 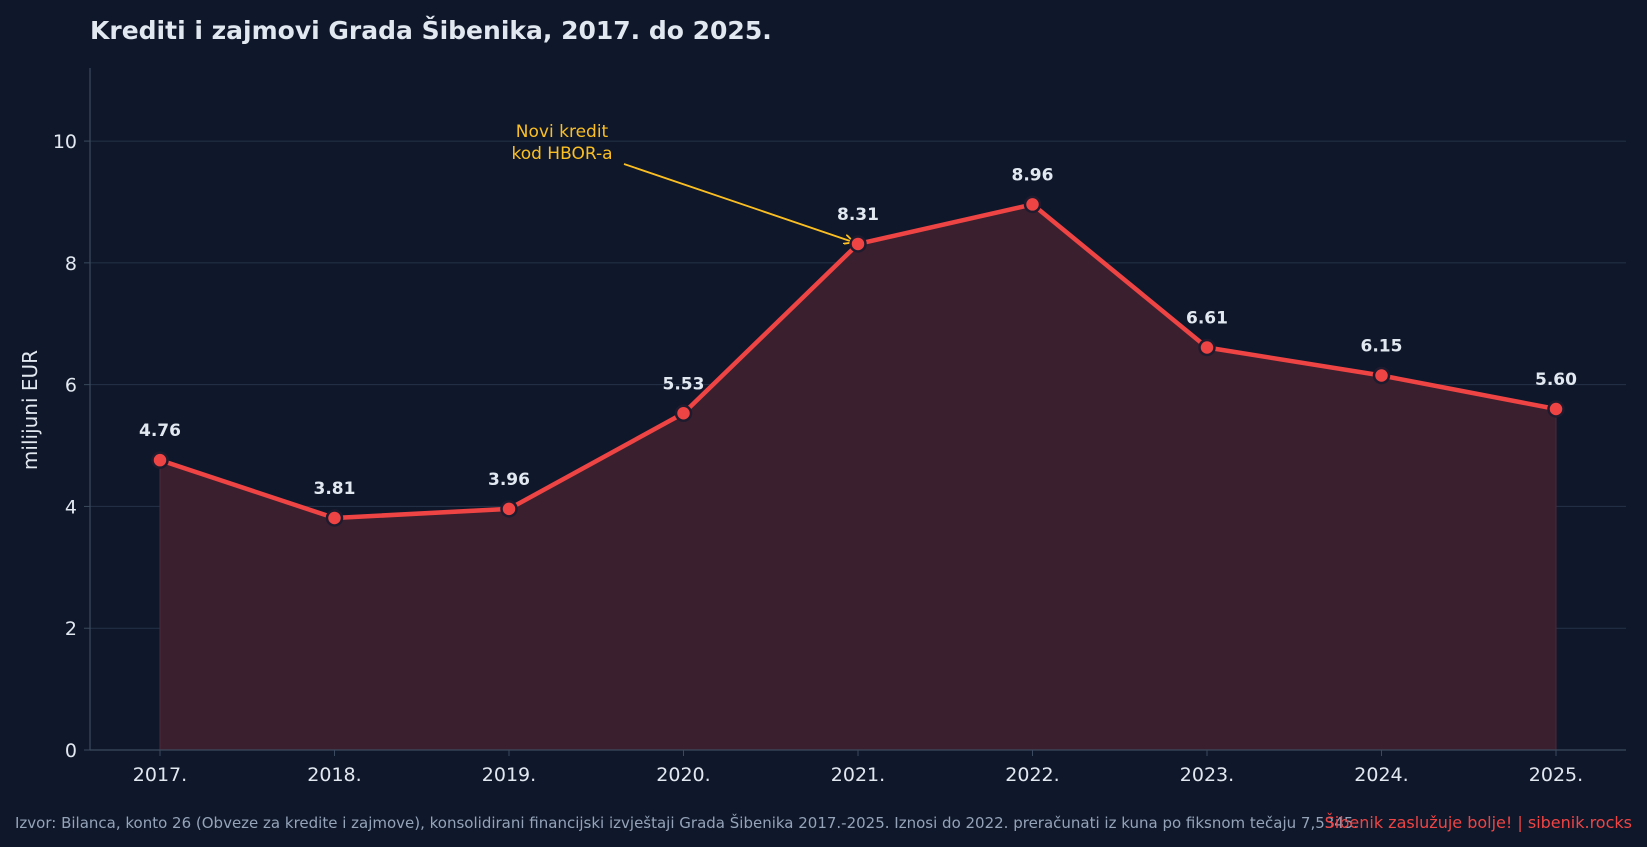 I want to click on x-tick-label: 2022., so click(x=1032, y=775).